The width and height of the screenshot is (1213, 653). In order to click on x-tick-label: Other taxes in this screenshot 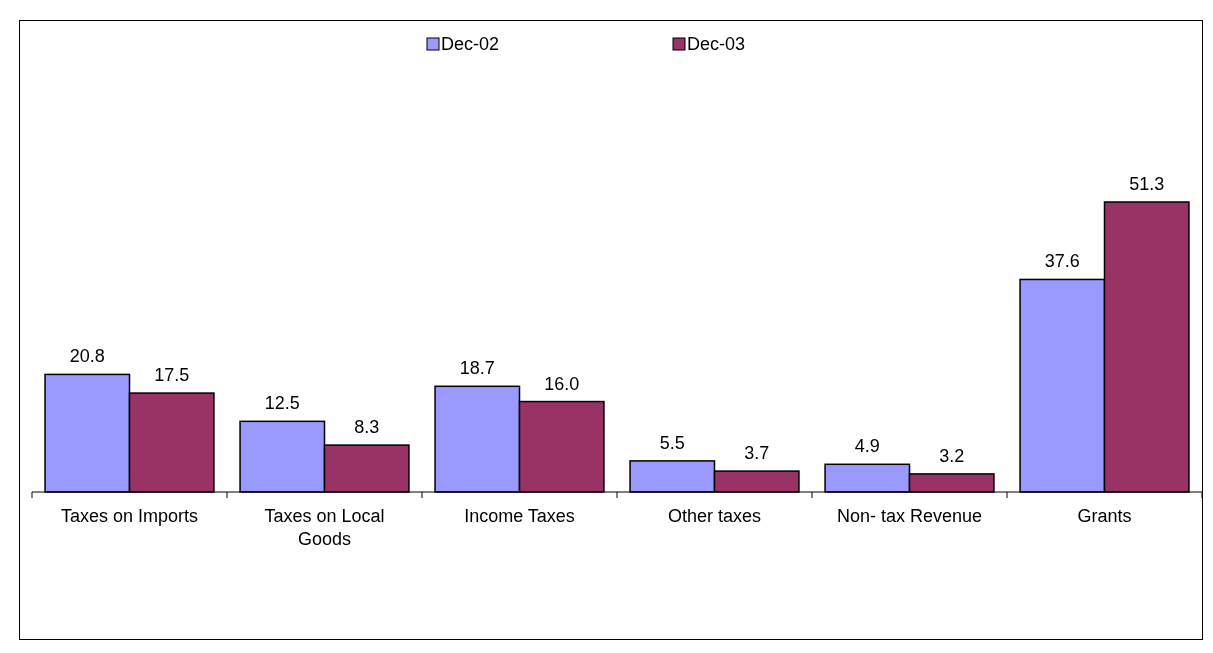, I will do `click(714, 516)`.